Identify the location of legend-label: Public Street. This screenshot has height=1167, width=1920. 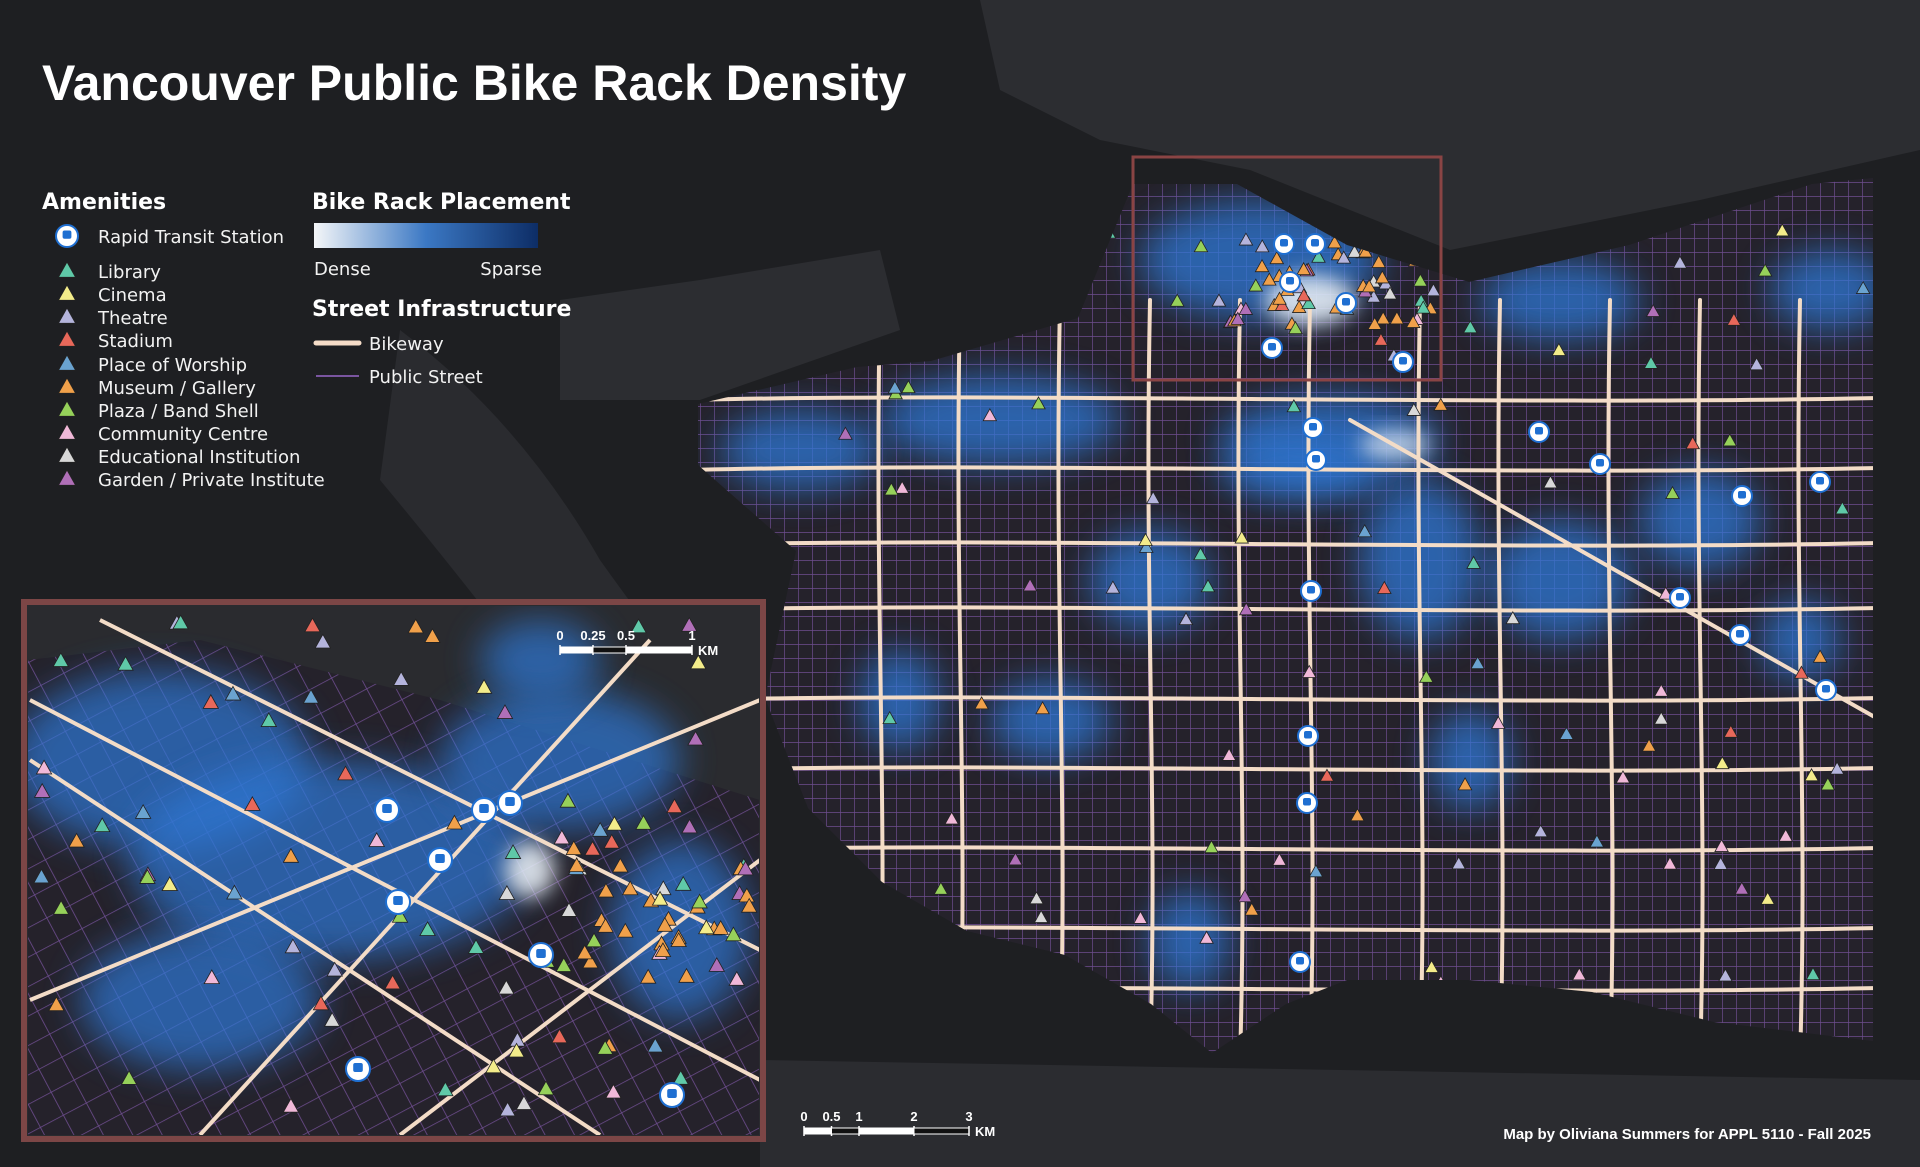
(426, 377).